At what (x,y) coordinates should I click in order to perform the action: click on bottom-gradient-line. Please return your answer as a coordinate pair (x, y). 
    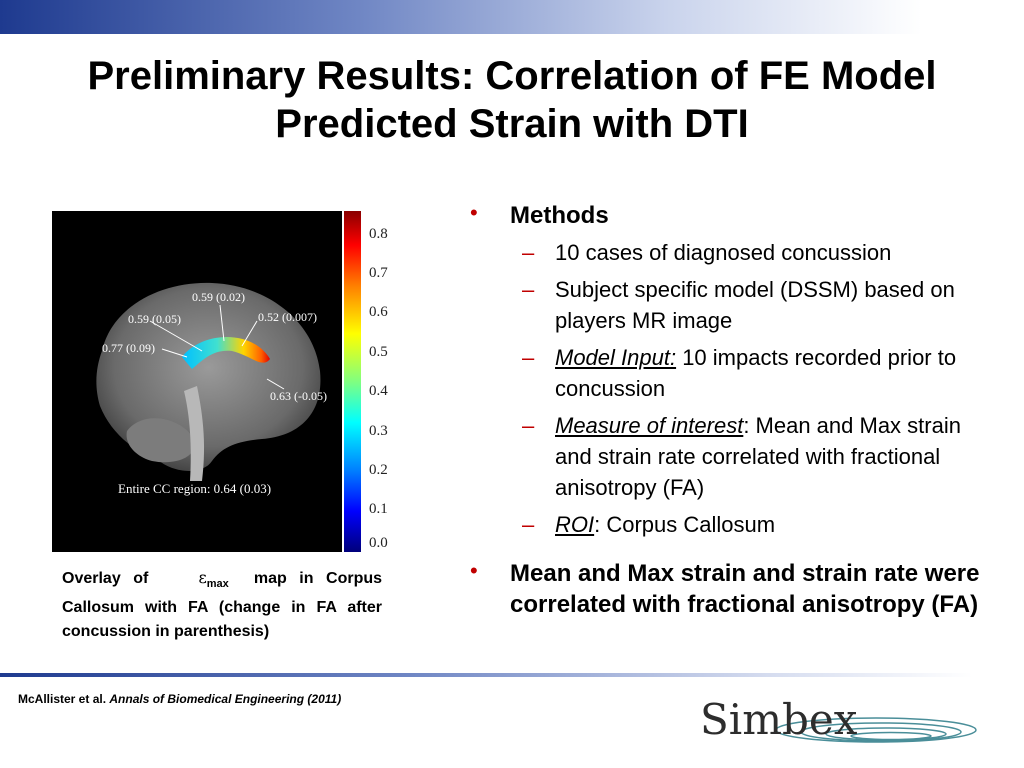
    Looking at the image, I should click on (512, 675).